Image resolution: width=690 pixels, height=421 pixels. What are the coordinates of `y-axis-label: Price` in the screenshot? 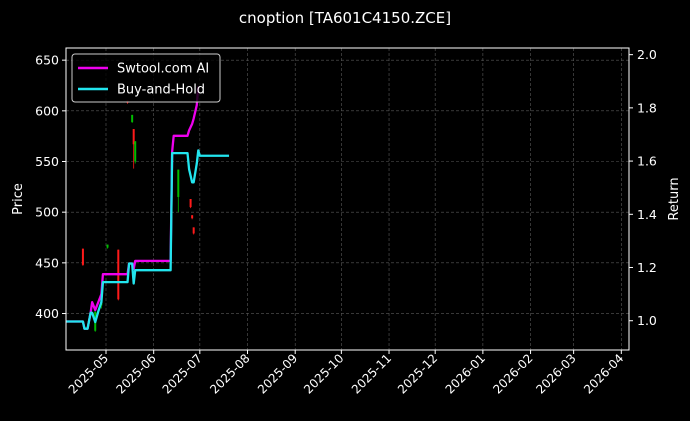 It's located at (18, 199).